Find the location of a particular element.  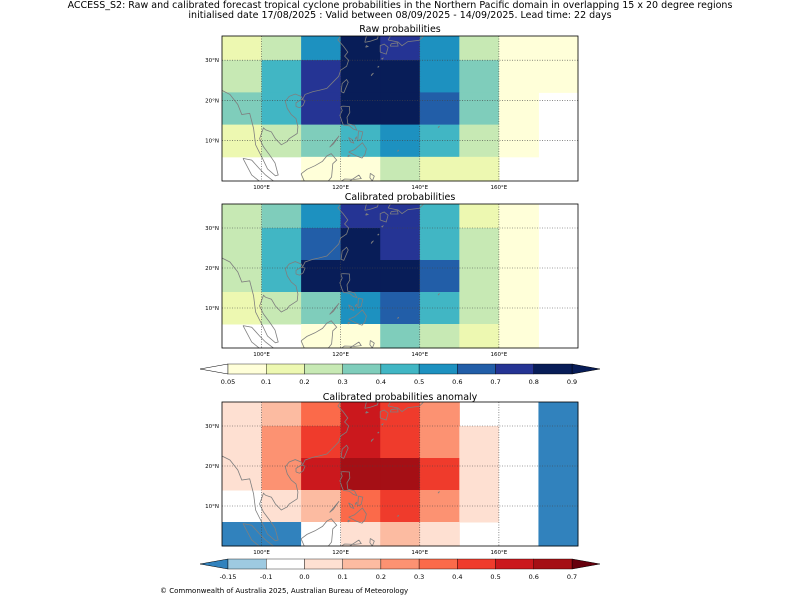

colorbar-tick-label: -0.1 is located at coordinates (266, 577).